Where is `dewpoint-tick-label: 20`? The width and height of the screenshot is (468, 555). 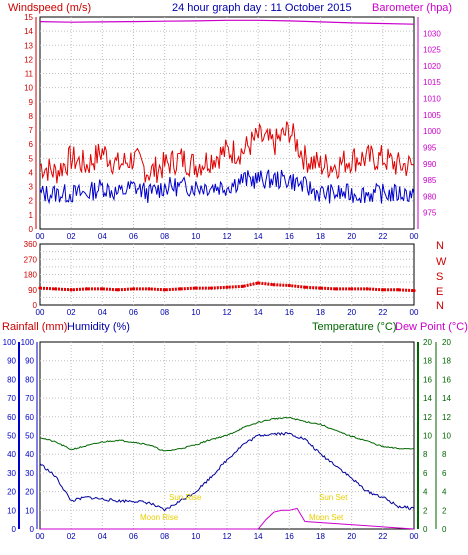 dewpoint-tick-label: 20 is located at coordinates (446, 342).